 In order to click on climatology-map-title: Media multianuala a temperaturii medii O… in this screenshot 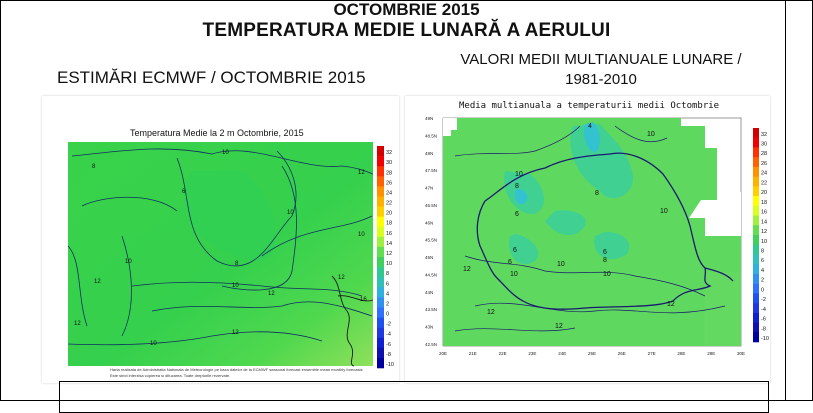, I will do `click(589, 106)`.